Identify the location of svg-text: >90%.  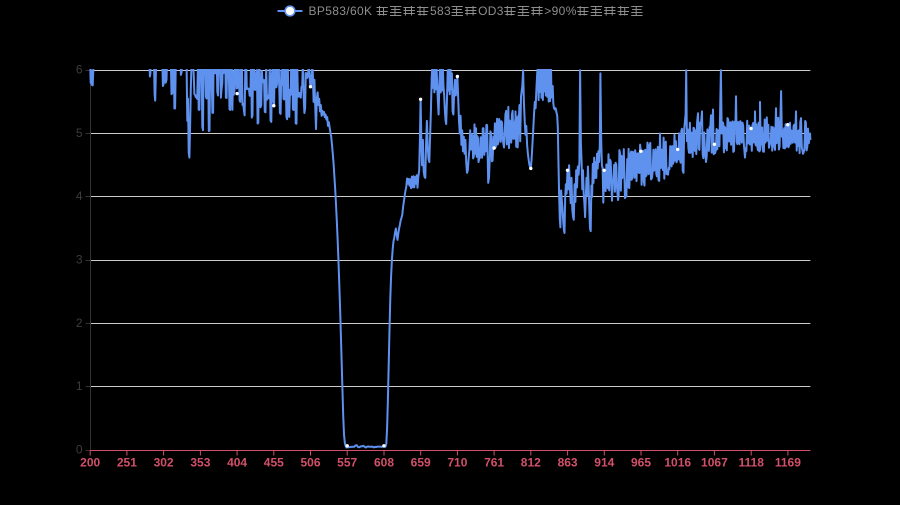
(560, 11).